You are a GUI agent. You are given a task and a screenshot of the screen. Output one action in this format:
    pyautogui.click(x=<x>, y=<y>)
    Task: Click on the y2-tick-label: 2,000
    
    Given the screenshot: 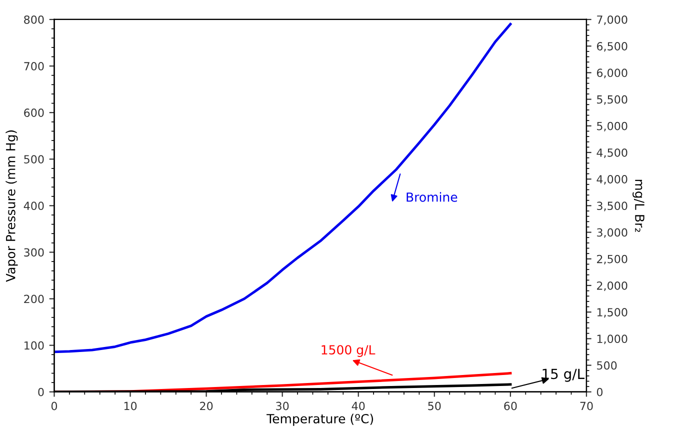 What is the action you would take?
    pyautogui.click(x=612, y=286)
    